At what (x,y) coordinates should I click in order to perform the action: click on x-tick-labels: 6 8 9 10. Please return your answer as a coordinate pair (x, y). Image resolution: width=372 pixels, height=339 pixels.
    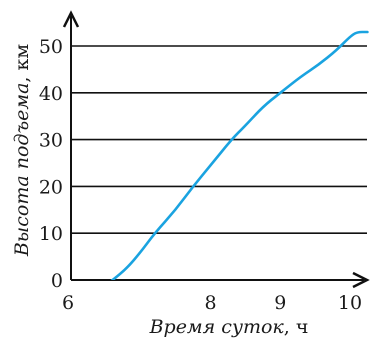
    Looking at the image, I should click on (212, 303).